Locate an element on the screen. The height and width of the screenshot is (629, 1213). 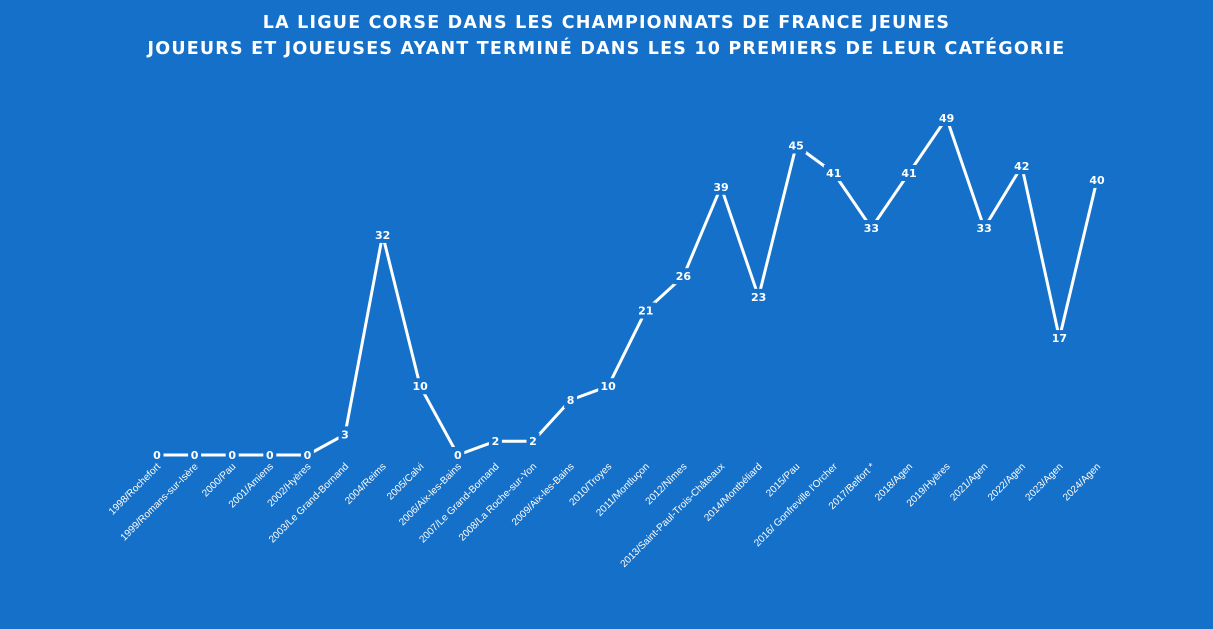
data-point-label: 39 is located at coordinates (721, 186).